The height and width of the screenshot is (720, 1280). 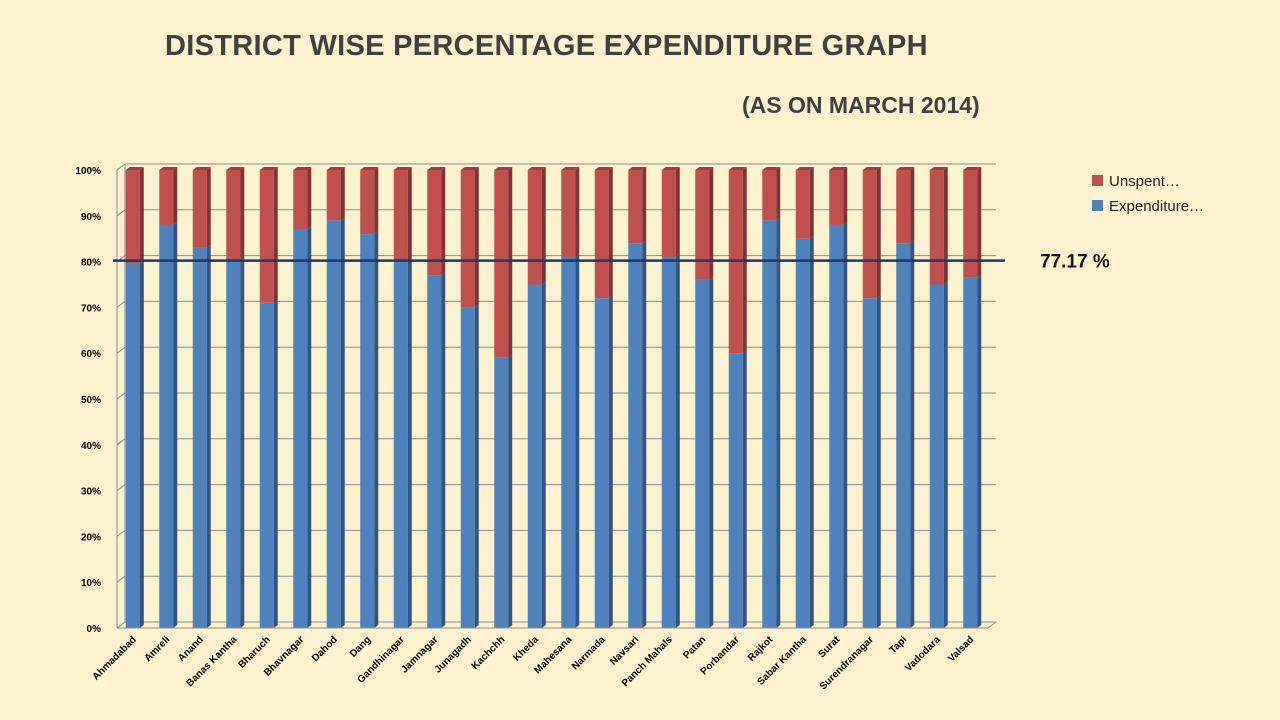 What do you see at coordinates (91, 308) in the screenshot?
I see `y-tick-label: 70%` at bounding box center [91, 308].